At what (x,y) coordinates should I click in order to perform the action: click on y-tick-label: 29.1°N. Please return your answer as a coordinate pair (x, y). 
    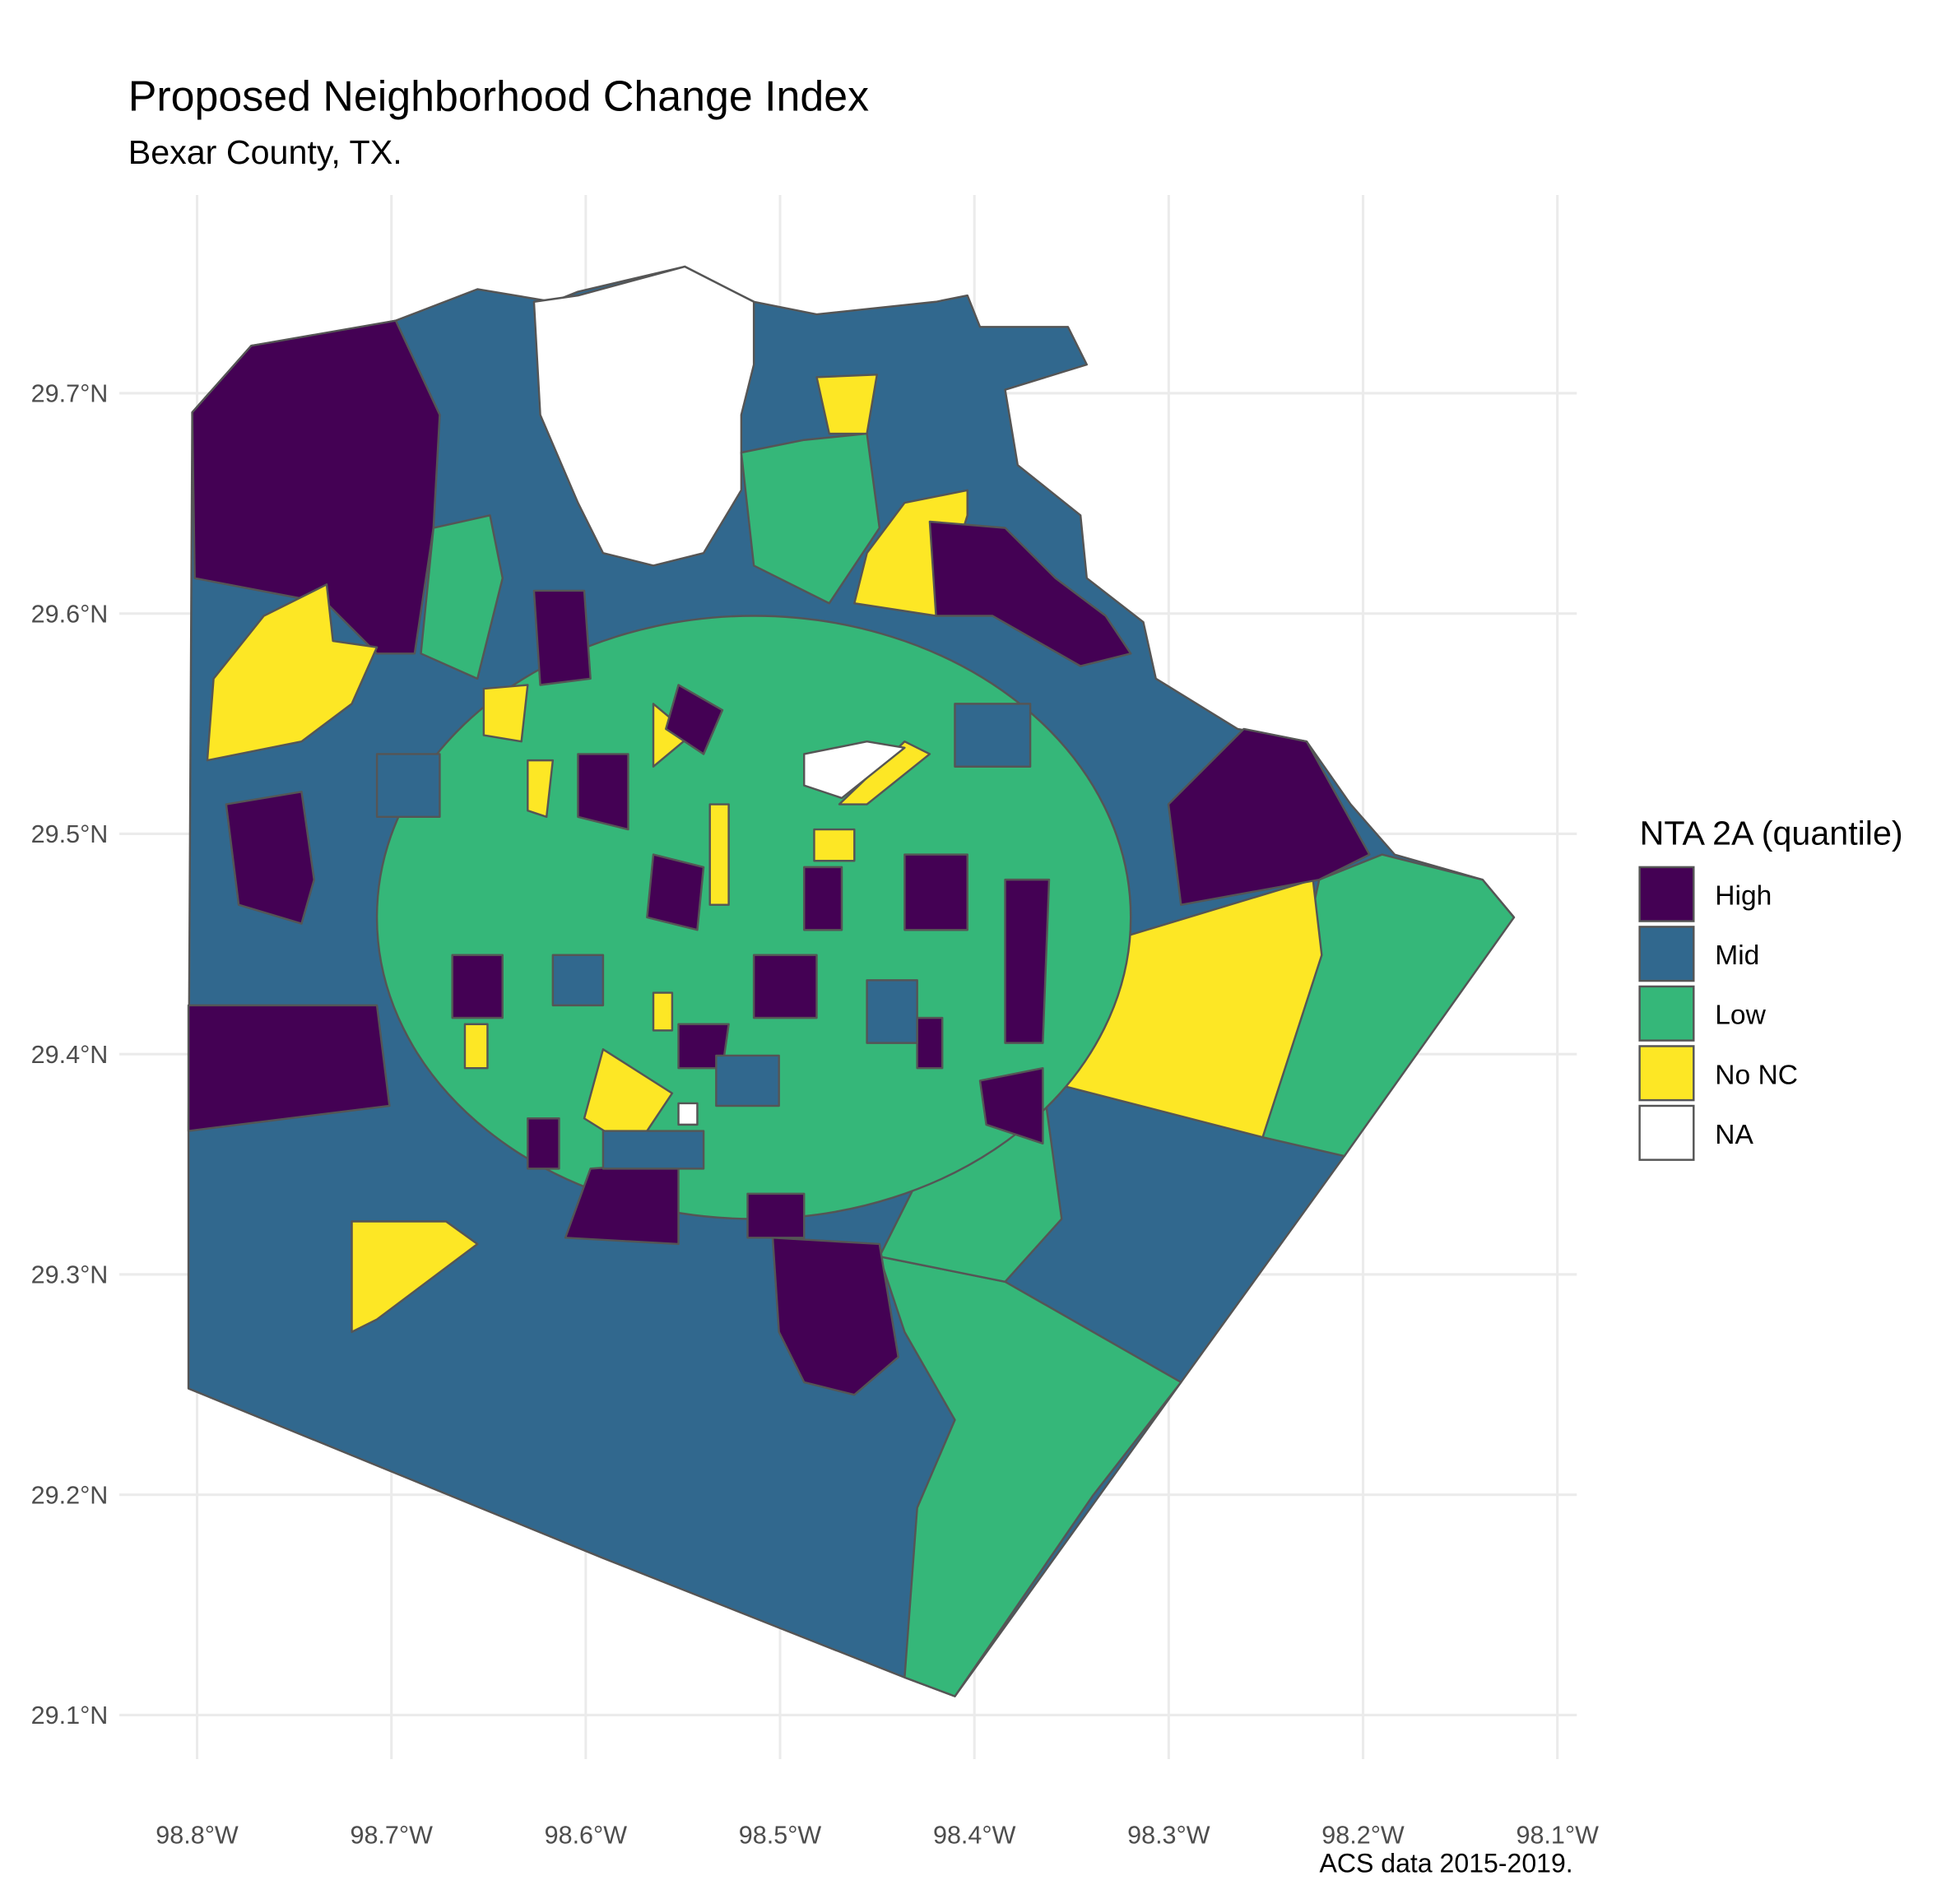
    Looking at the image, I should click on (70, 1715).